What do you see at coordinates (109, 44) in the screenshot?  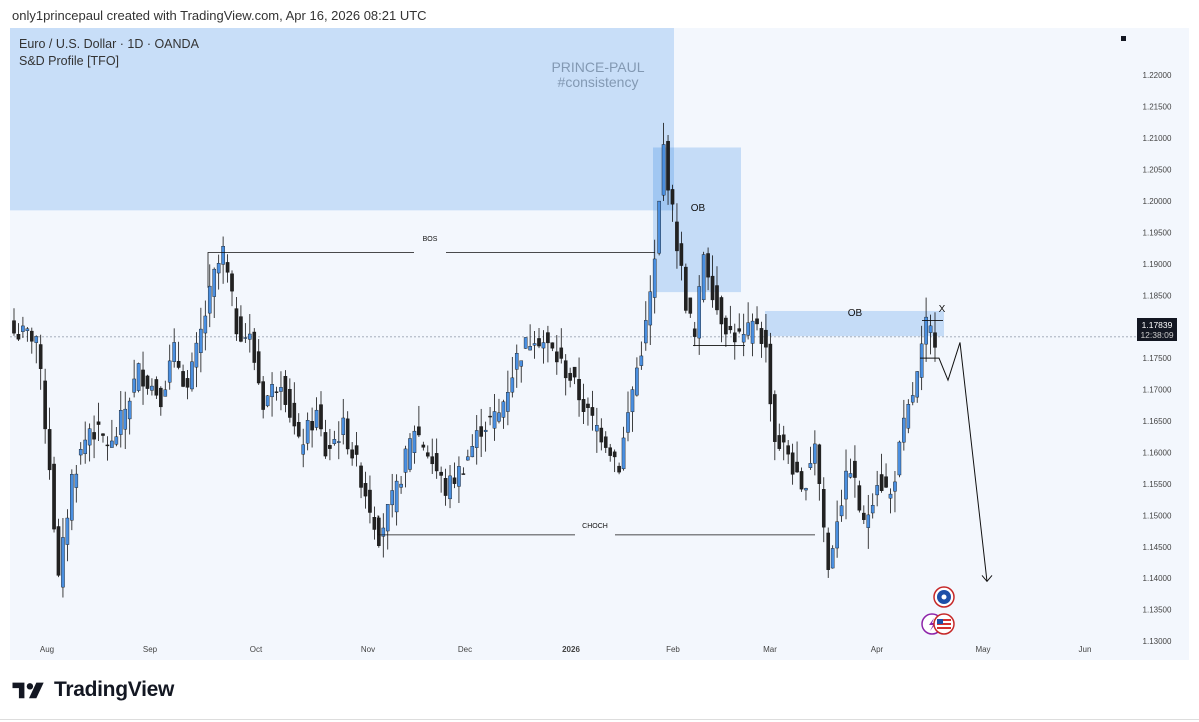 I see `legend-symbol: Euro / U.S. Dollar · 1D · OANDA` at bounding box center [109, 44].